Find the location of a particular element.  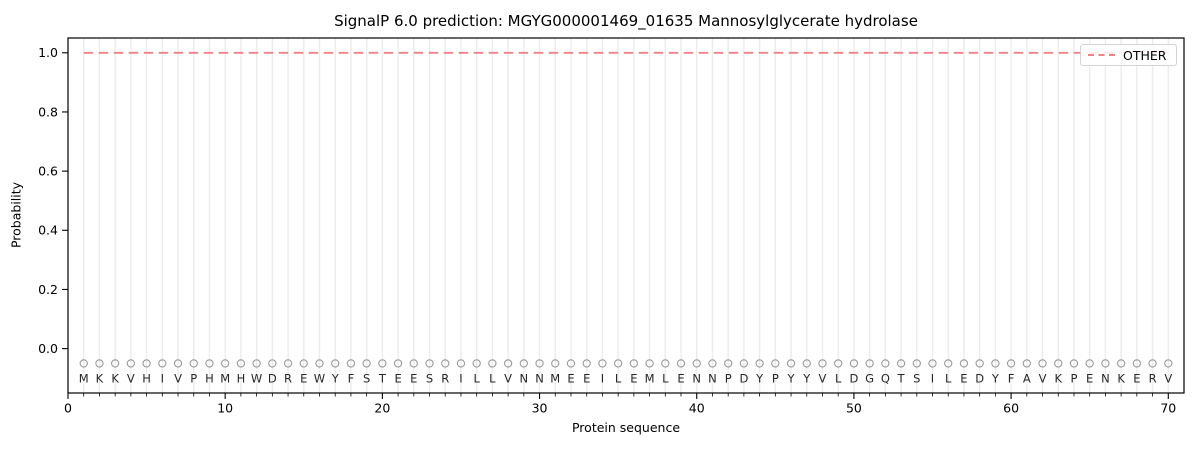

y-tick-label: 0.4 is located at coordinates (48, 230).